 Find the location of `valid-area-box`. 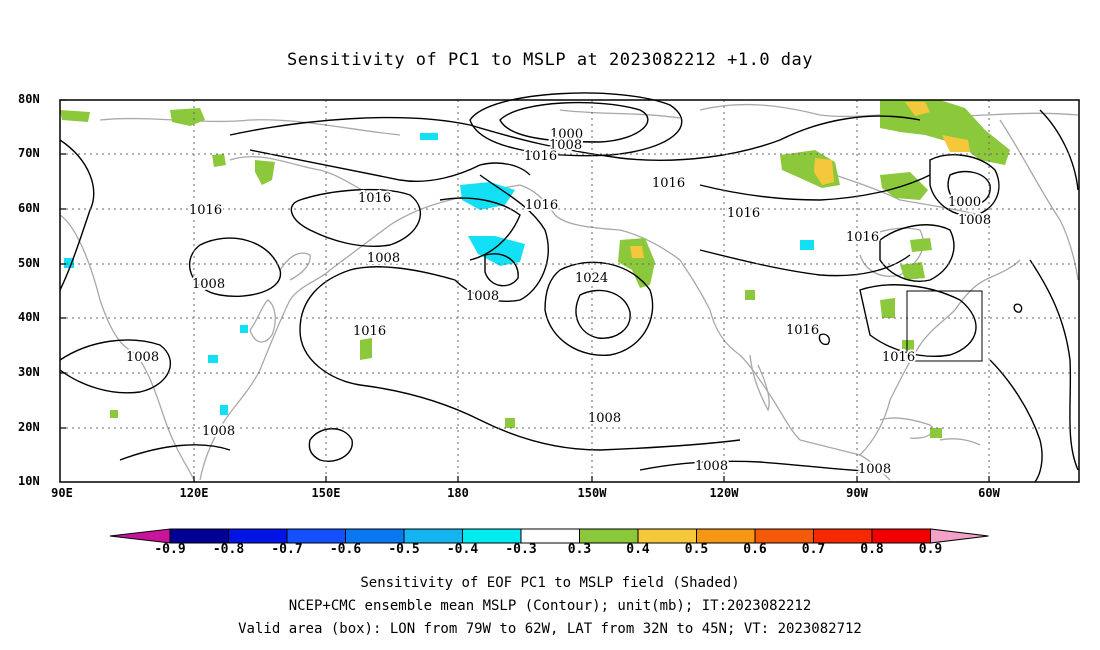

valid-area-box is located at coordinates (944, 326).